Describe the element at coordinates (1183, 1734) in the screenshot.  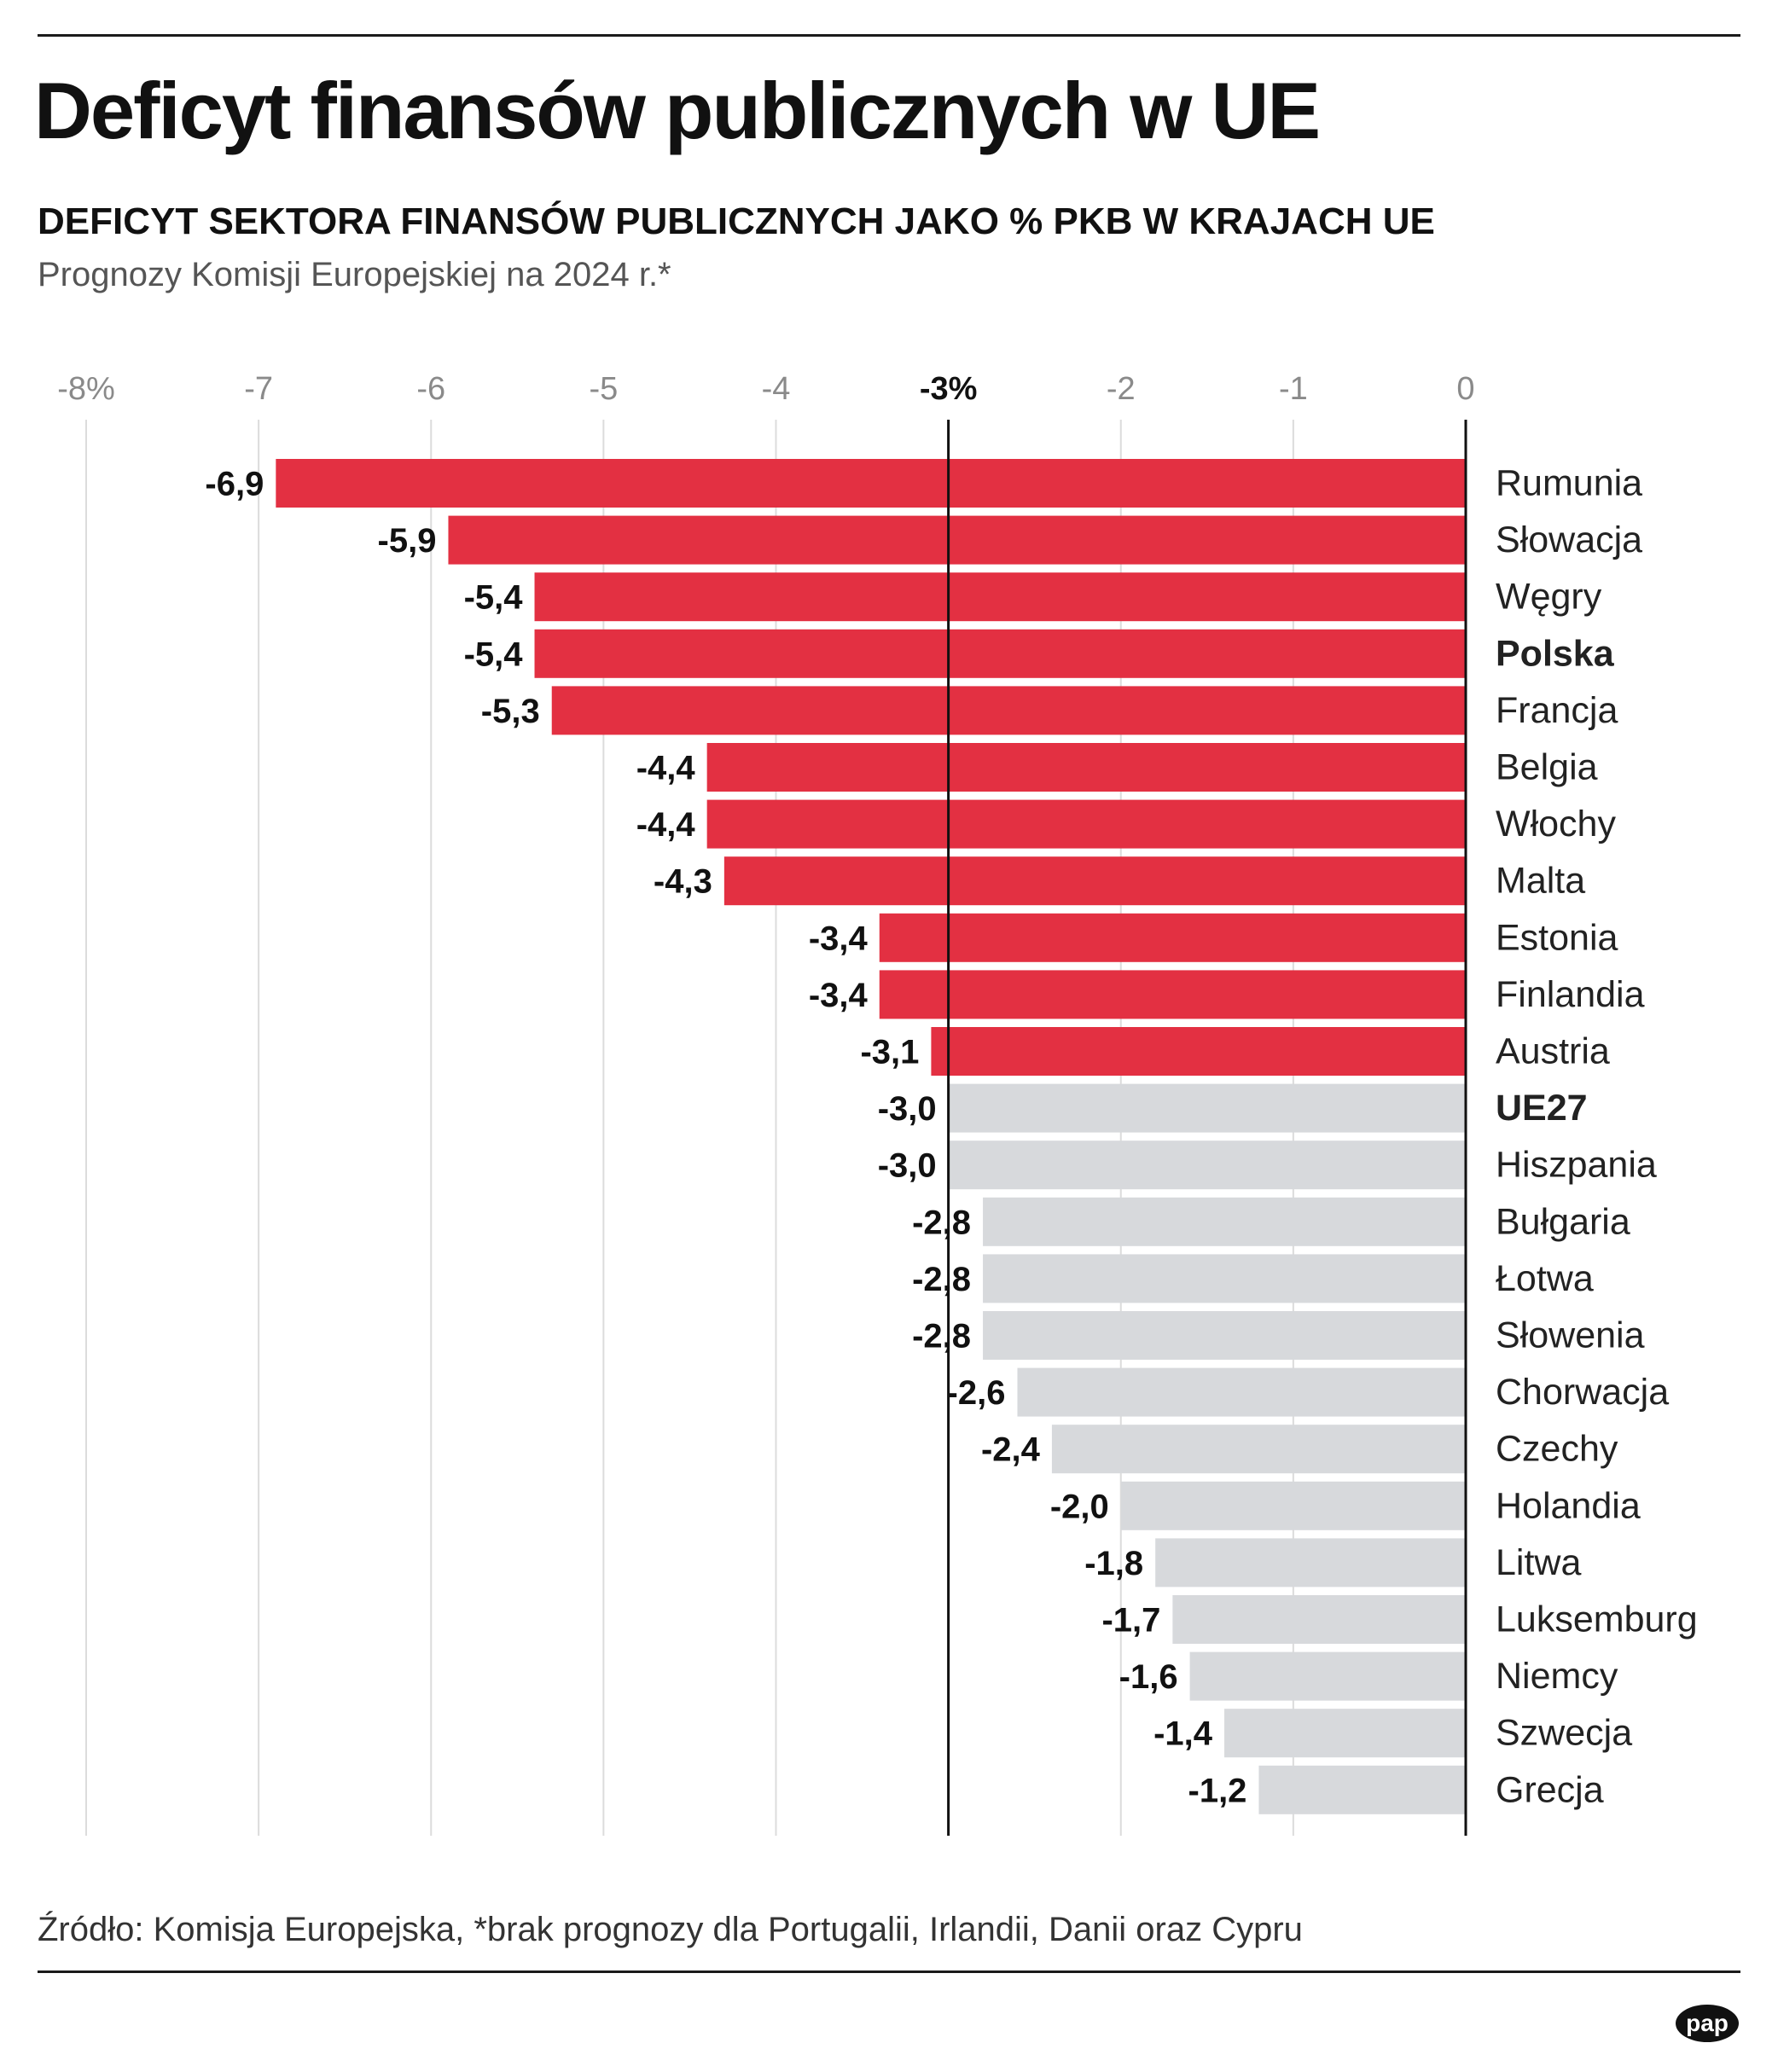
I see `value-label: -1,4` at that location.